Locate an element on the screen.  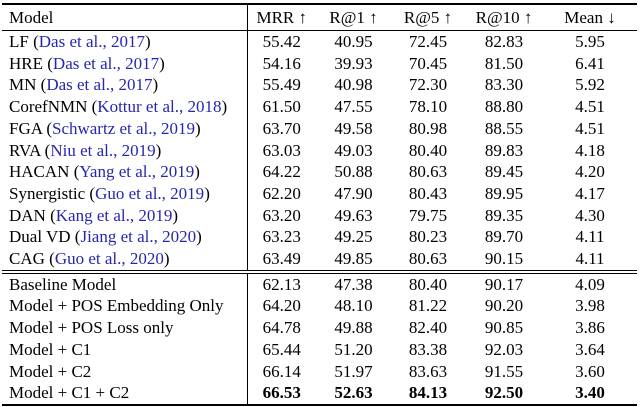
column-header-metric: R@10 ↑ is located at coordinates (504, 17).